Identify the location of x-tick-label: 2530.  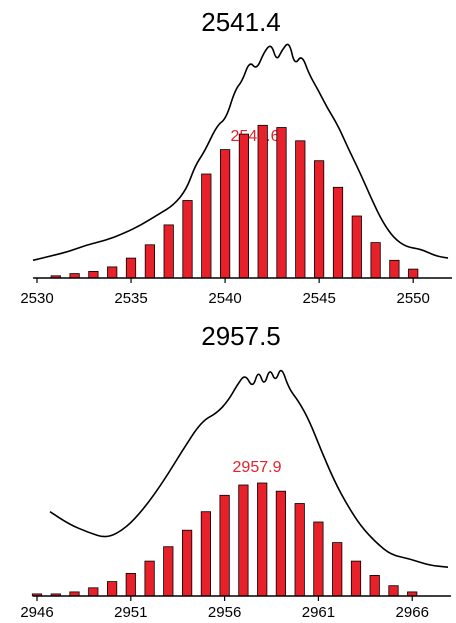
(36, 298).